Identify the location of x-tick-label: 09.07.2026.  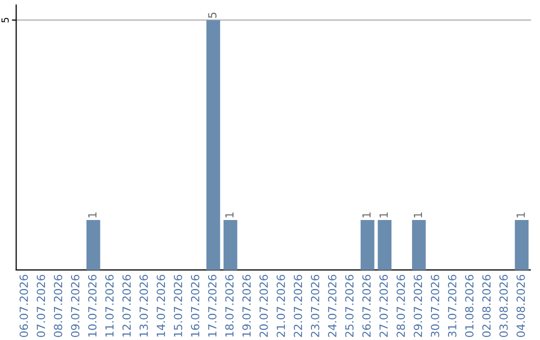
(75, 306).